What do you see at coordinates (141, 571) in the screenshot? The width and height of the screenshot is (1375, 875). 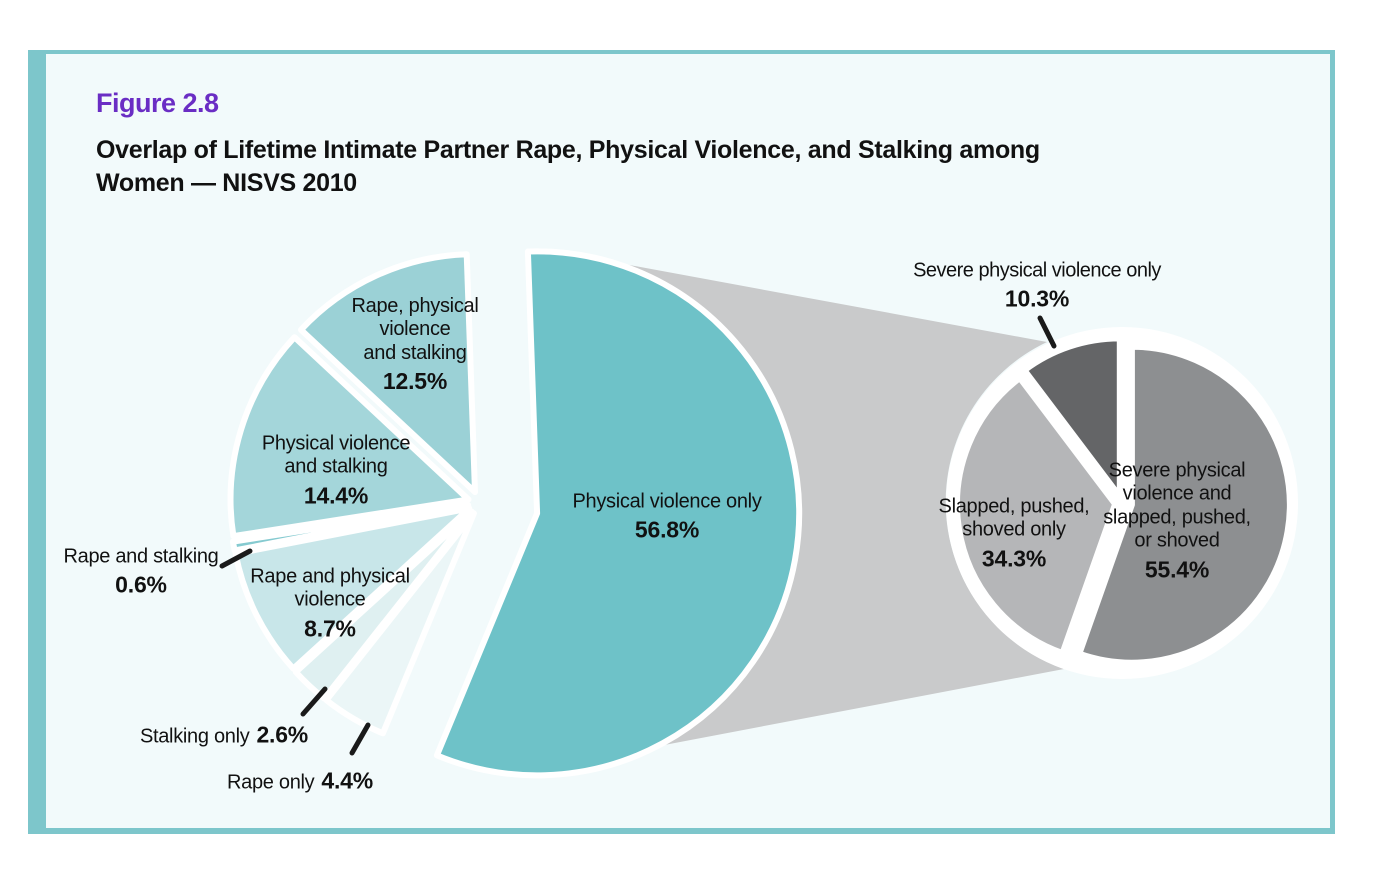 I see `label-rape-and-stalking: Rape and stalking 0.6%` at bounding box center [141, 571].